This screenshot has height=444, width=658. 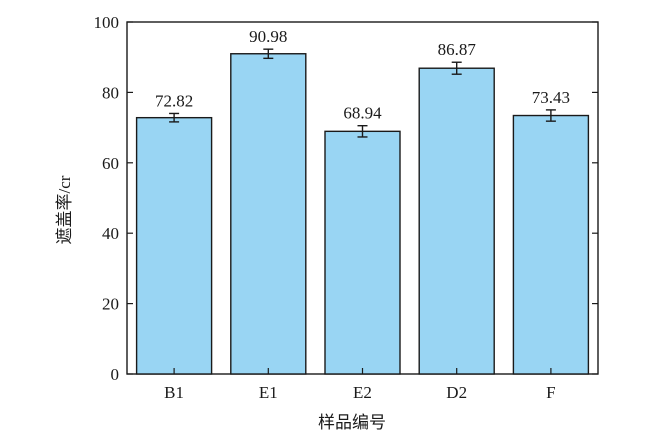 I want to click on y-tick-label: 40, so click(x=110, y=233).